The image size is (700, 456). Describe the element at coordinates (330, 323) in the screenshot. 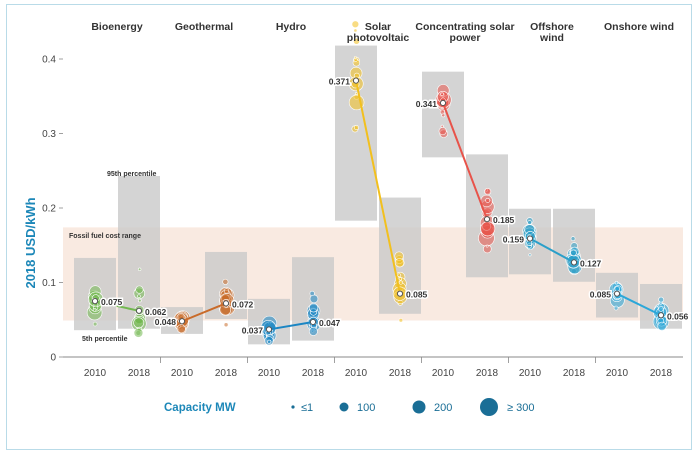

I see `value-label-2-2018: 0.047` at that location.